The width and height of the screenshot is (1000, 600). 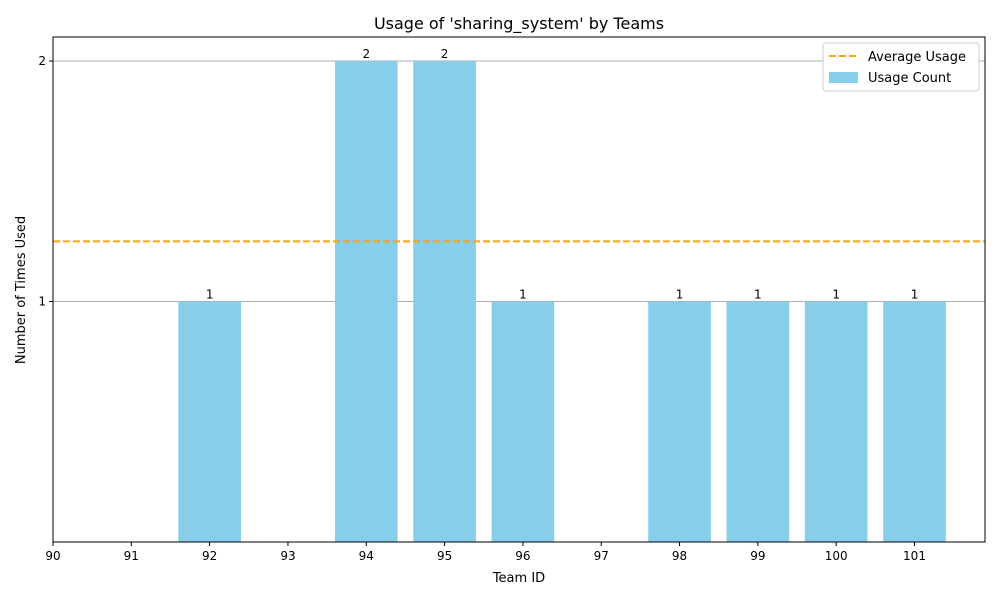 What do you see at coordinates (366, 556) in the screenshot?
I see `x-tick-label: 94` at bounding box center [366, 556].